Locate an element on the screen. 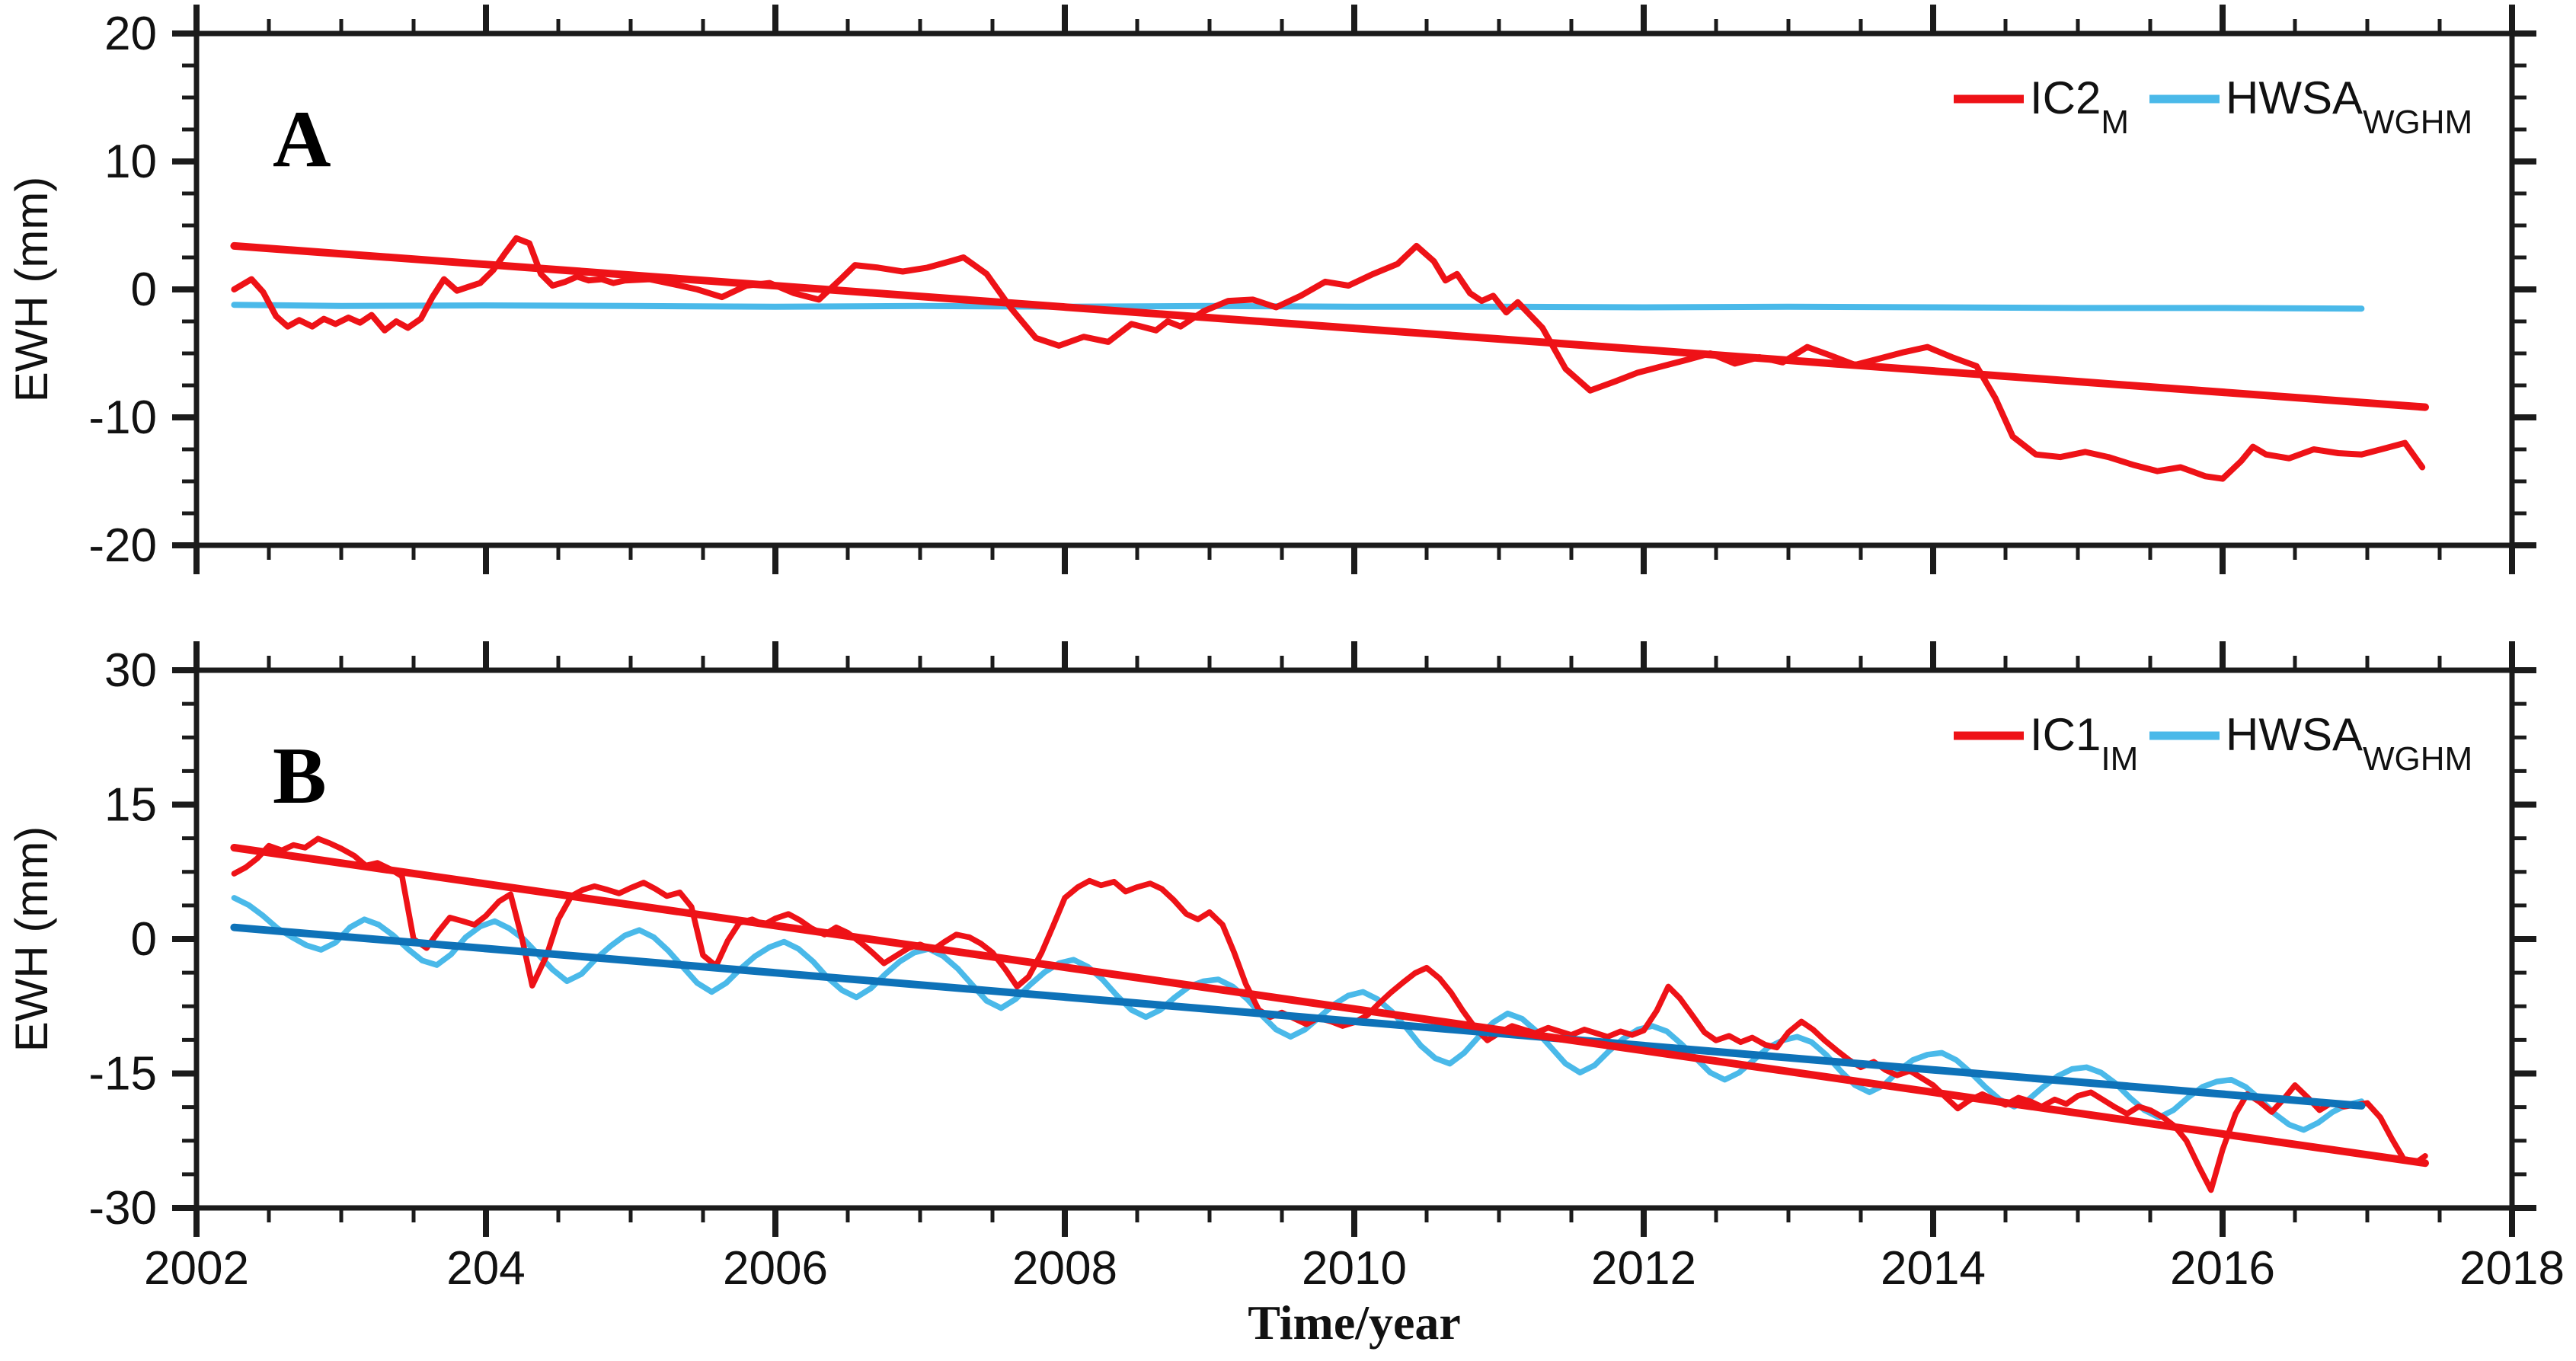 This screenshot has width=2576, height=1361. x-axis-title: Time/year is located at coordinates (1355, 1323).